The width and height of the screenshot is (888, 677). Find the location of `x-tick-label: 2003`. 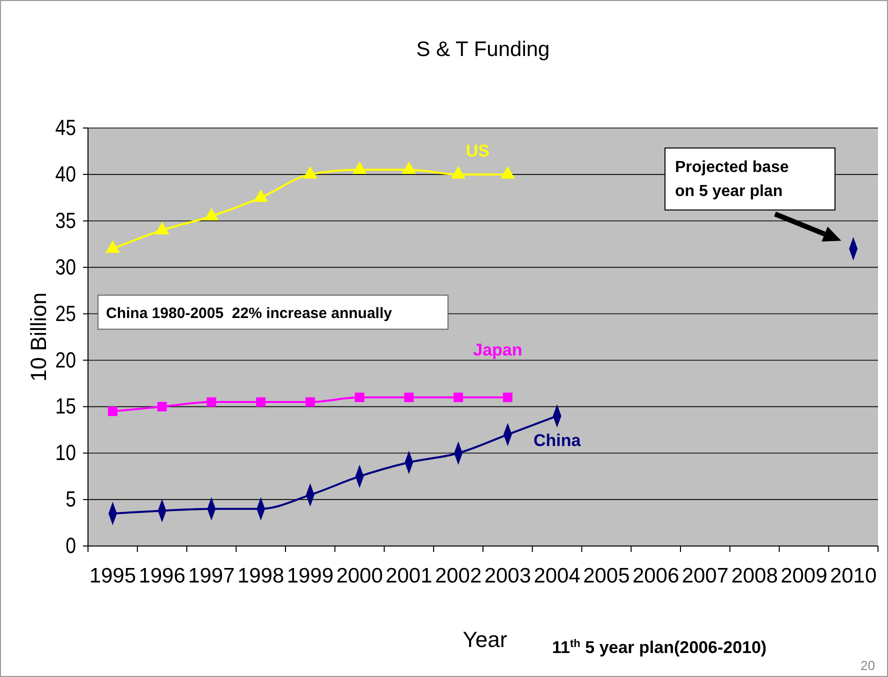

x-tick-label: 2003 is located at coordinates (508, 576).